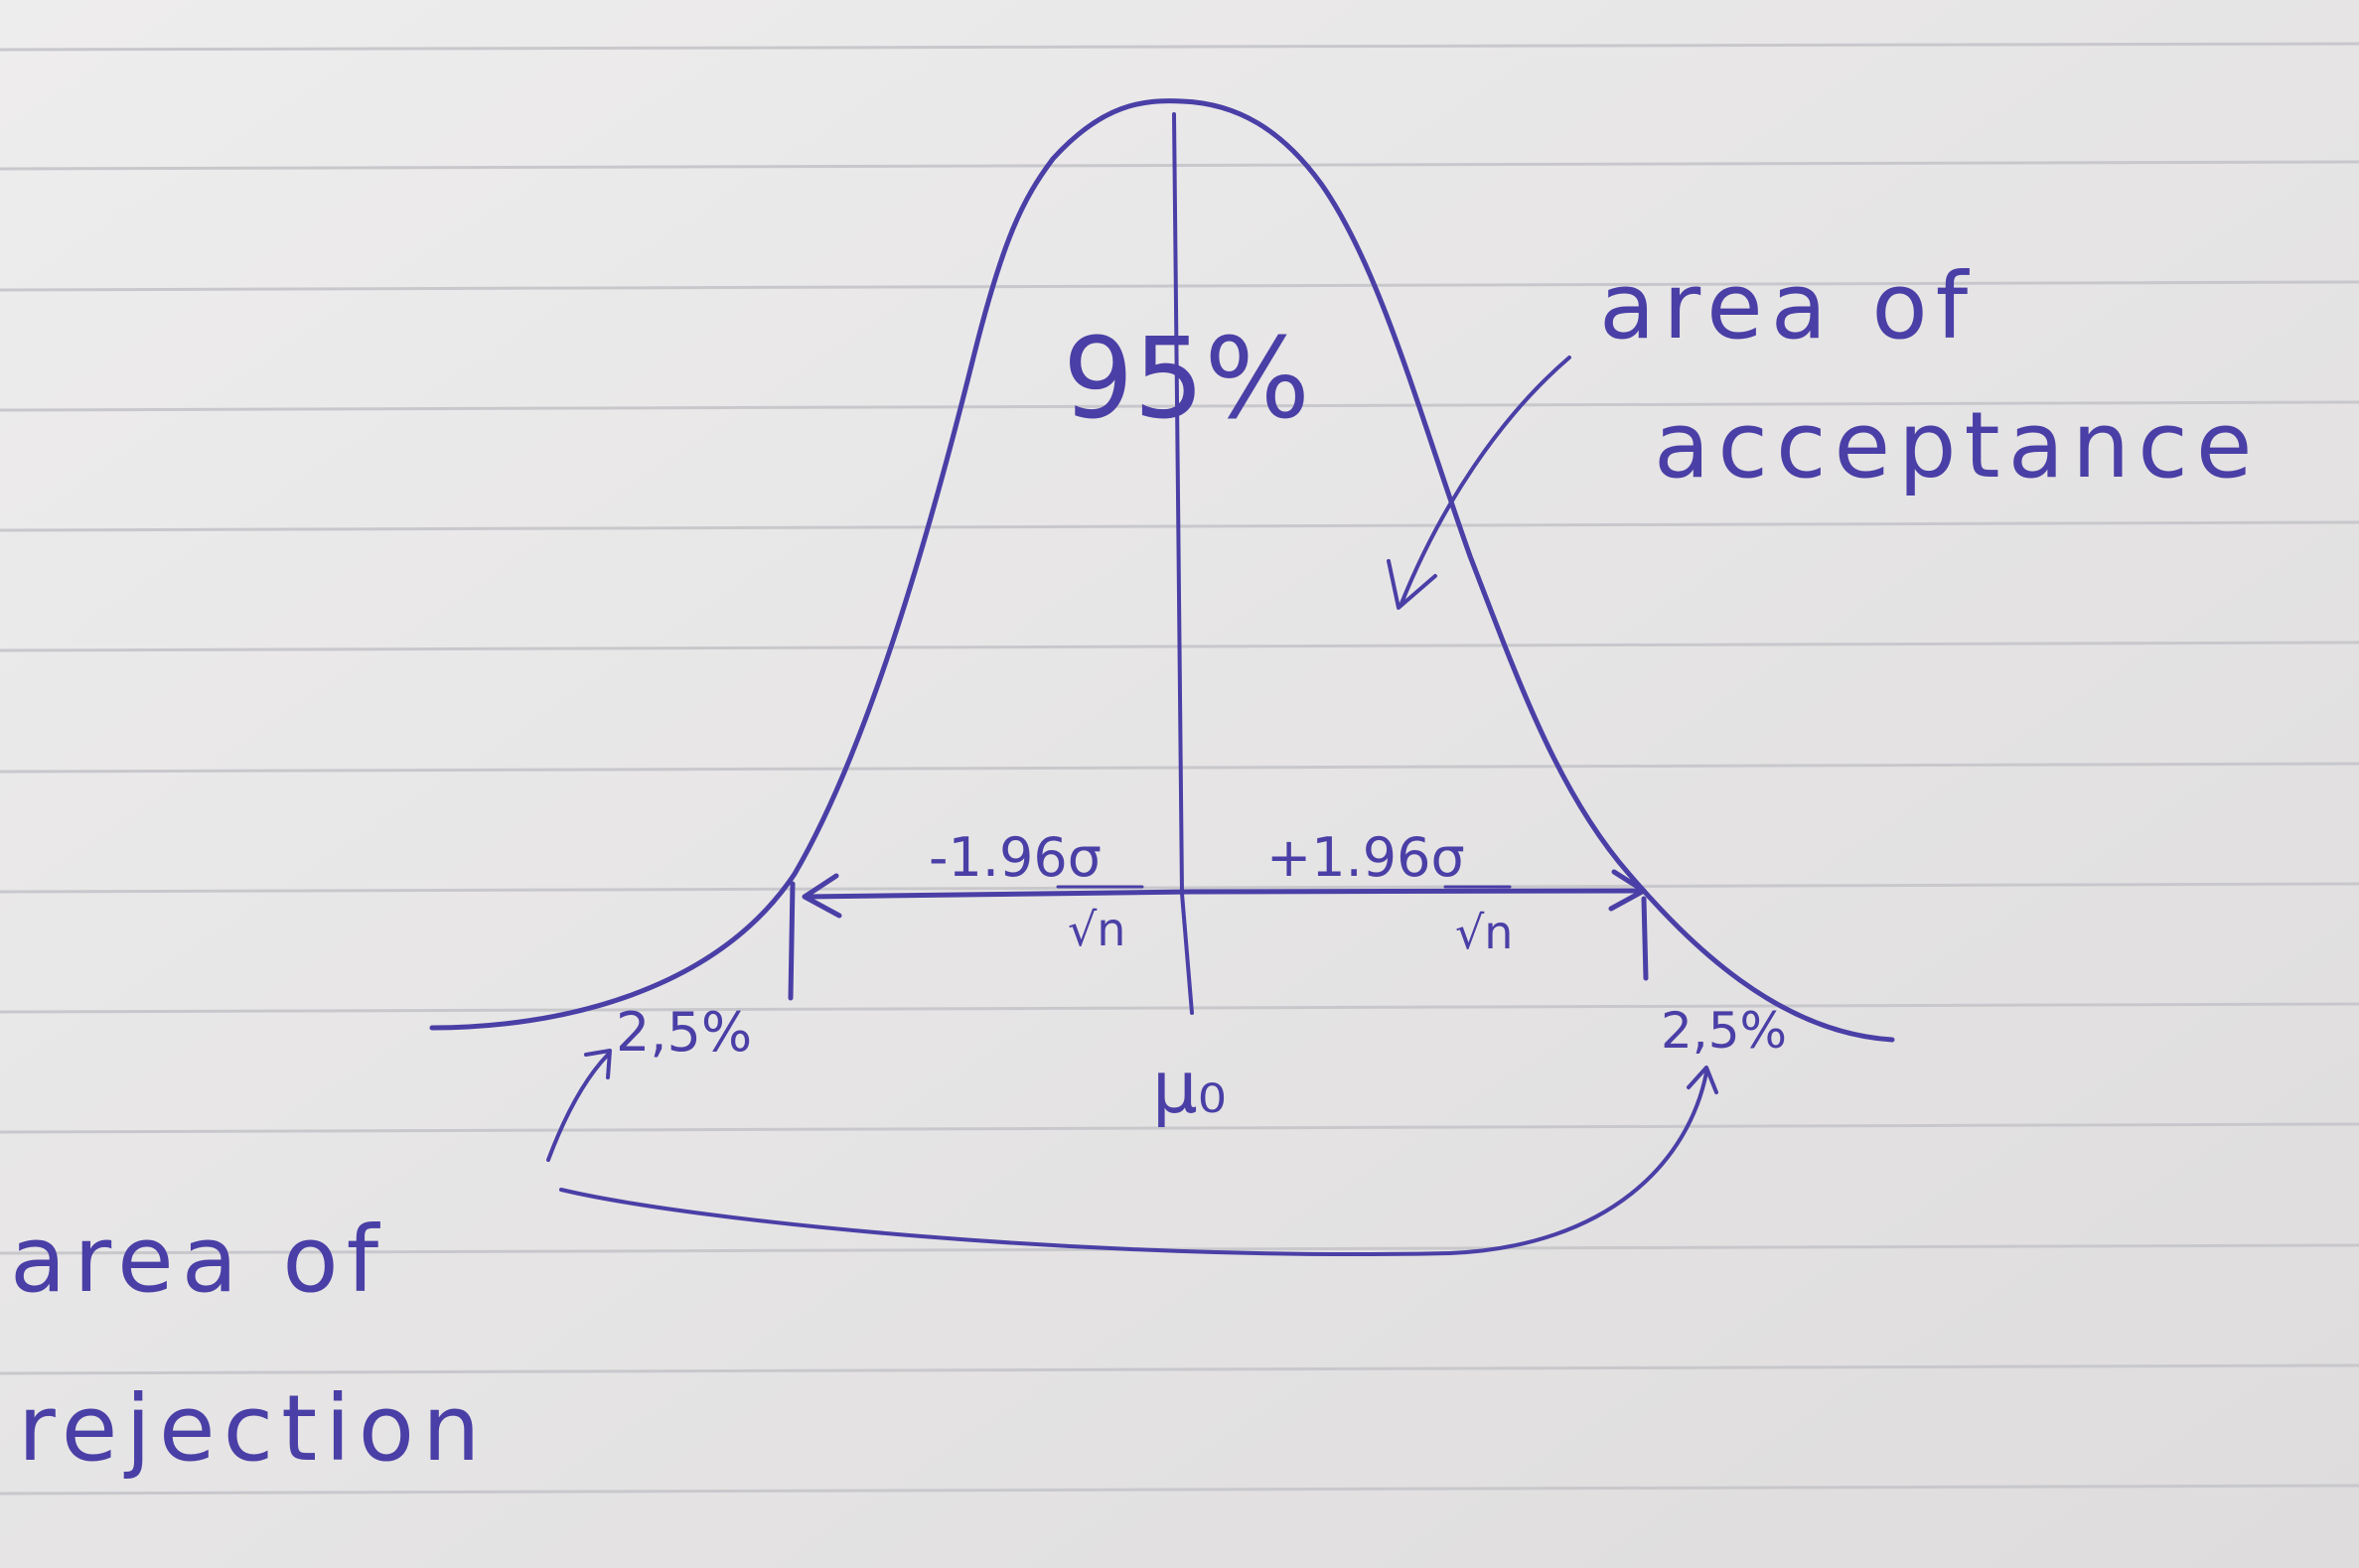 Image resolution: width=2359 pixels, height=1568 pixels. Describe the element at coordinates (1365, 857) in the screenshot. I see `right-bound-numerator: +1.96σ` at that location.